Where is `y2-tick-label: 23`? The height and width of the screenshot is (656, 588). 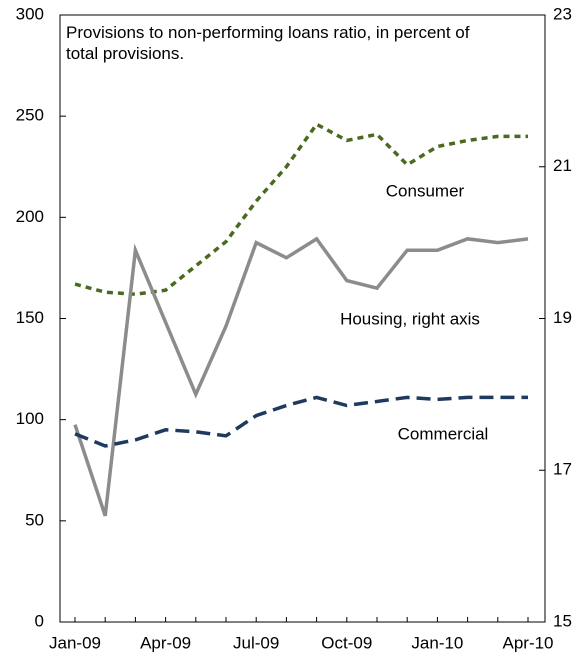 y2-tick-label: 23 is located at coordinates (562, 13).